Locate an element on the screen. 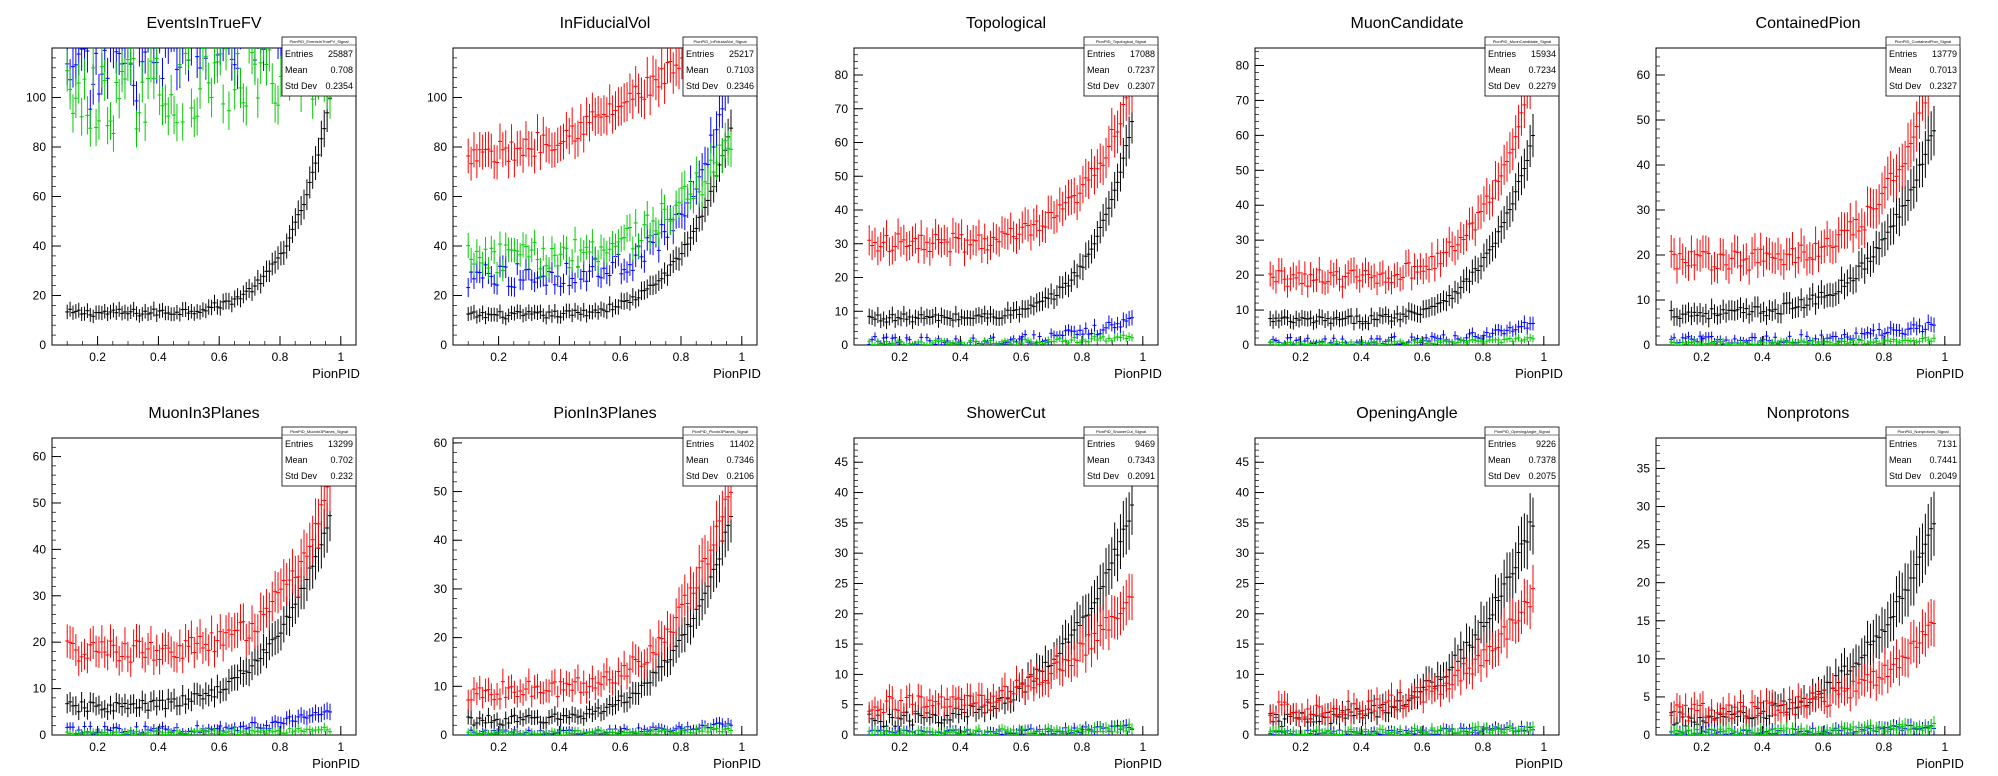 This screenshot has height=776, width=1998. stats-value-entries: 25217 is located at coordinates (741, 54).